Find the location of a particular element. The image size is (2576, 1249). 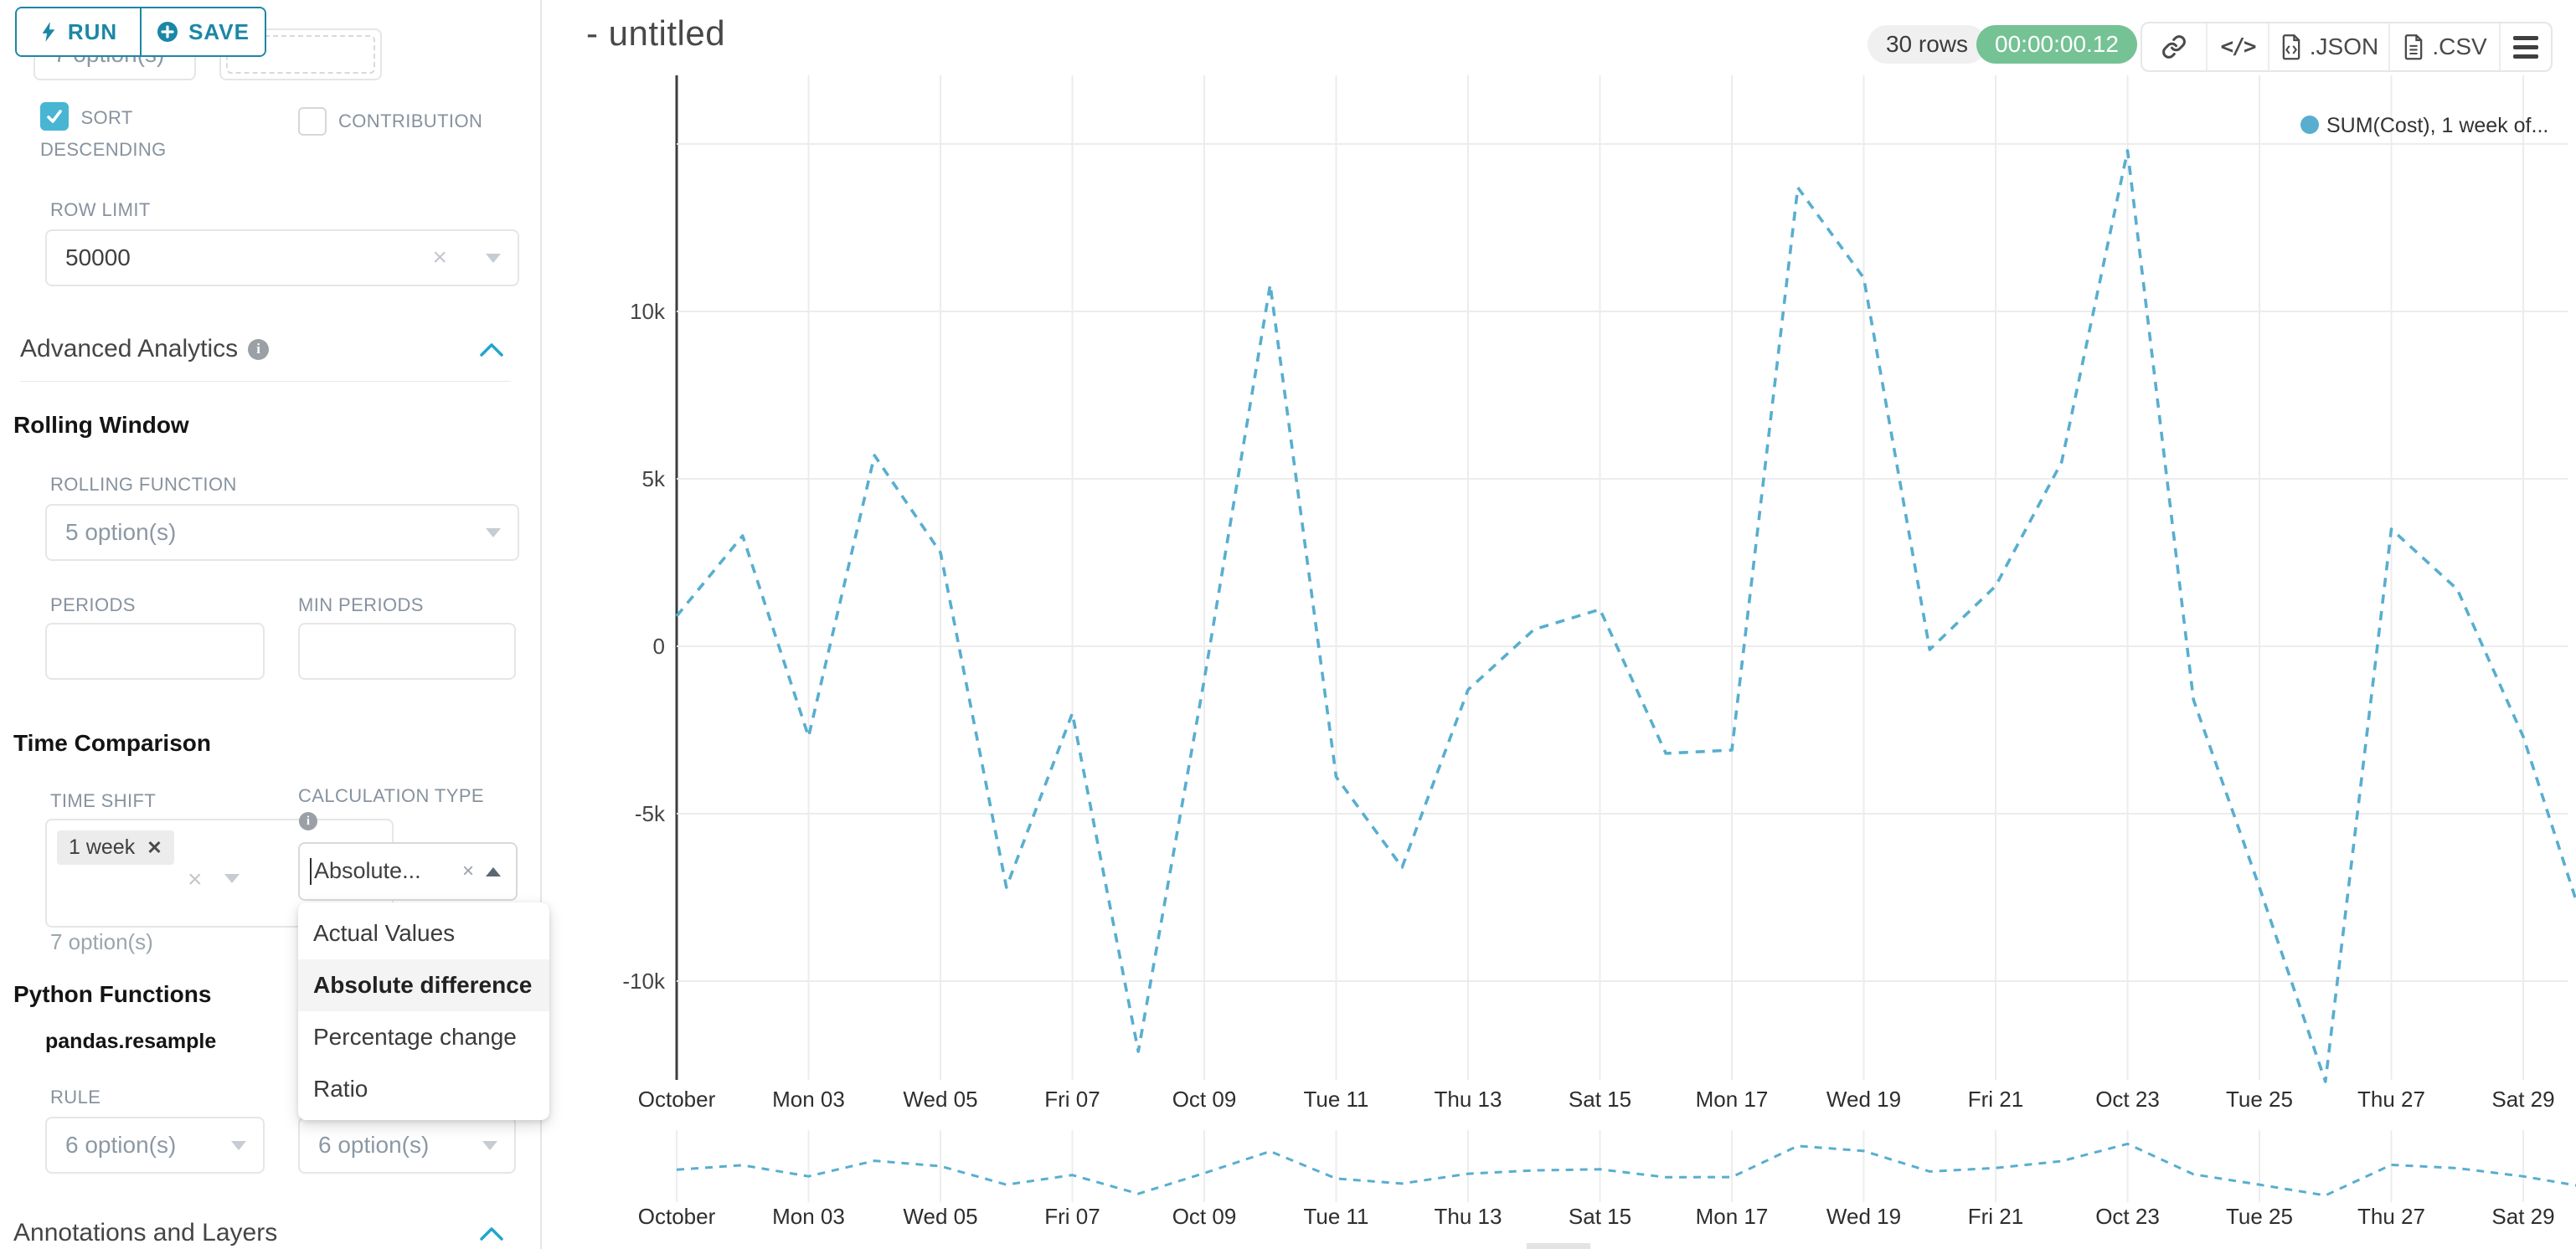

y-axis-label: 10k is located at coordinates (648, 311).